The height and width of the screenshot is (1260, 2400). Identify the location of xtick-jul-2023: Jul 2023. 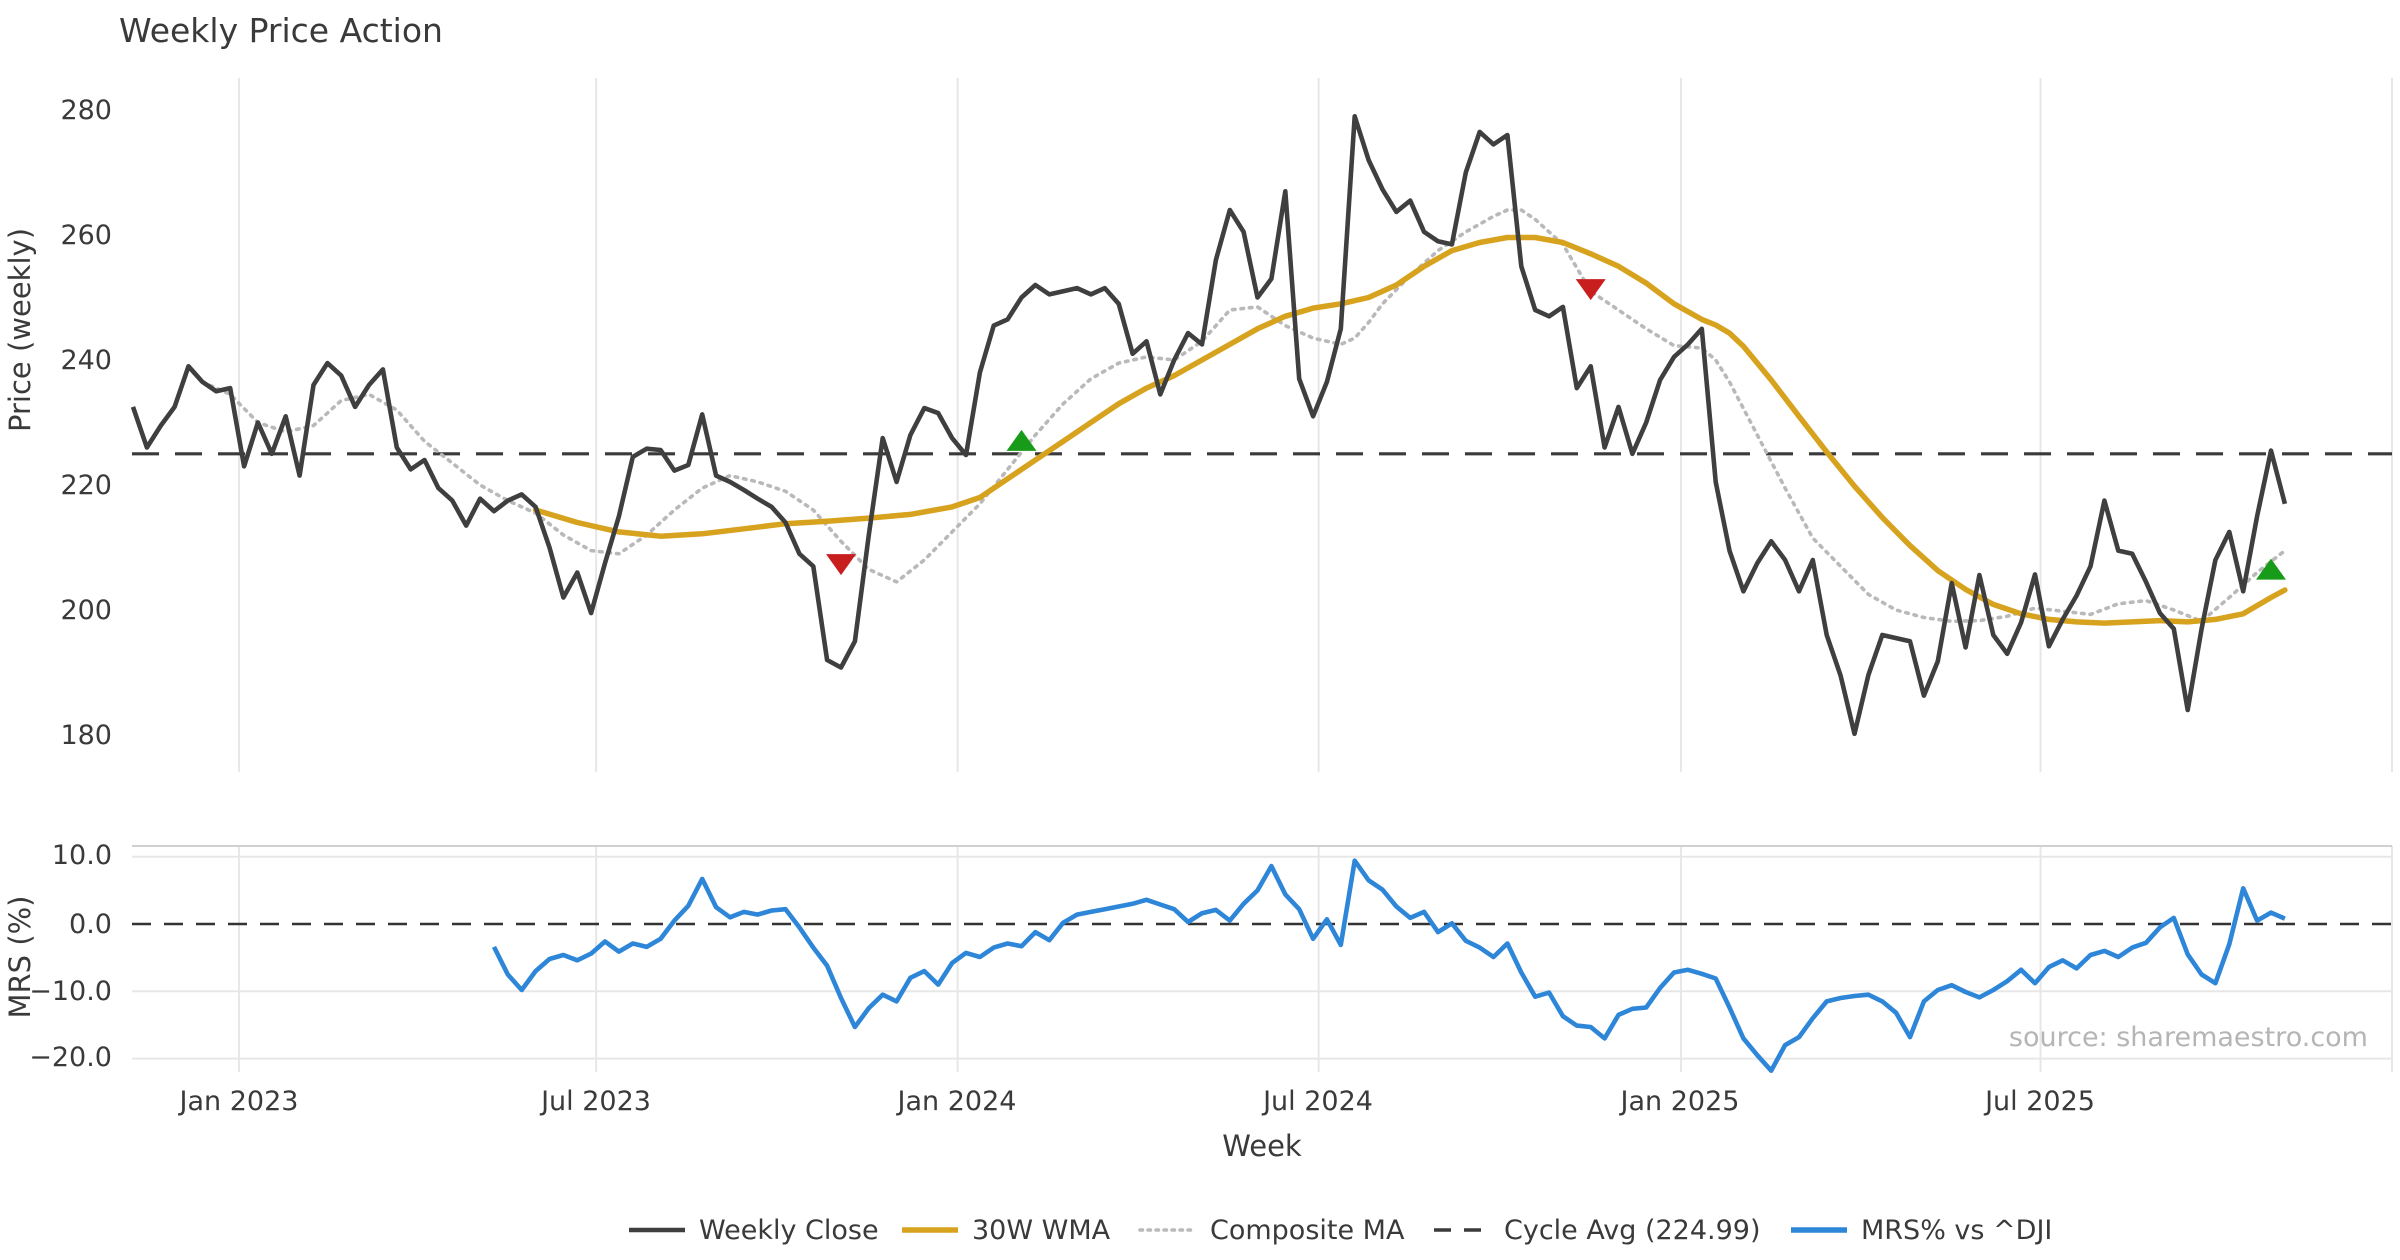
(595, 1101).